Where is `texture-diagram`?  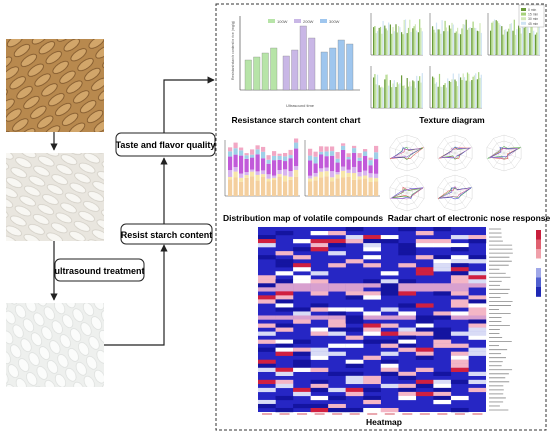 texture-diagram is located at coordinates (455, 61).